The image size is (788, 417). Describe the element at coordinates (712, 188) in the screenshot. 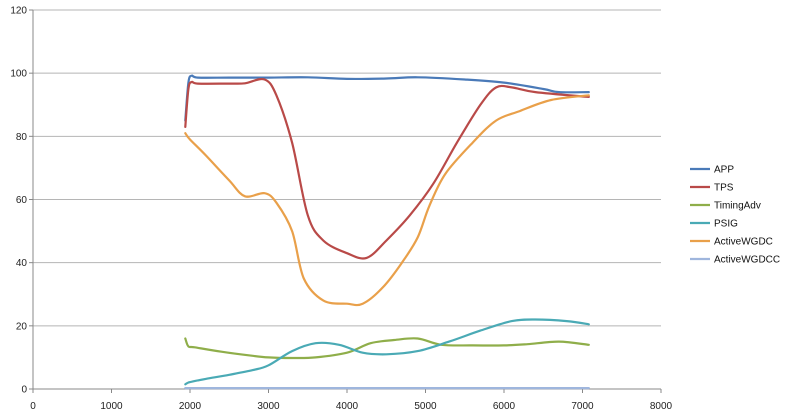

I see `legend-item-tps: TPS` at that location.